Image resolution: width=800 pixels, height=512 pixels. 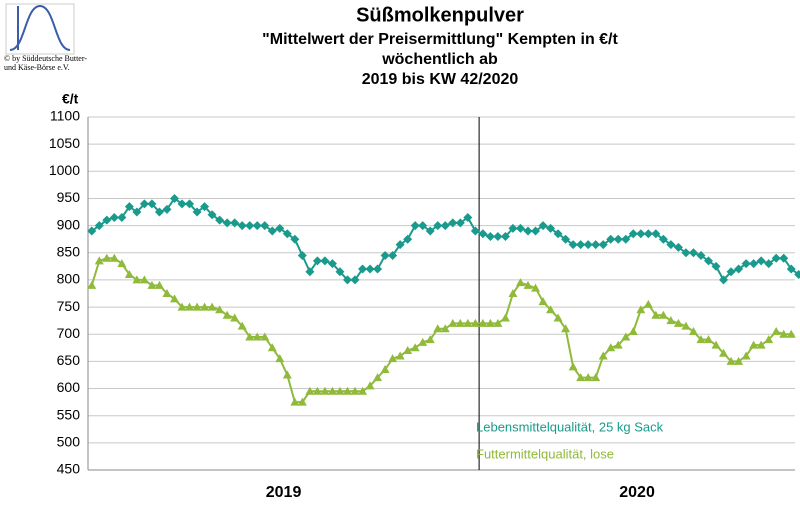 What do you see at coordinates (440, 15) in the screenshot?
I see `chart-title: Süßmolkenpulver` at bounding box center [440, 15].